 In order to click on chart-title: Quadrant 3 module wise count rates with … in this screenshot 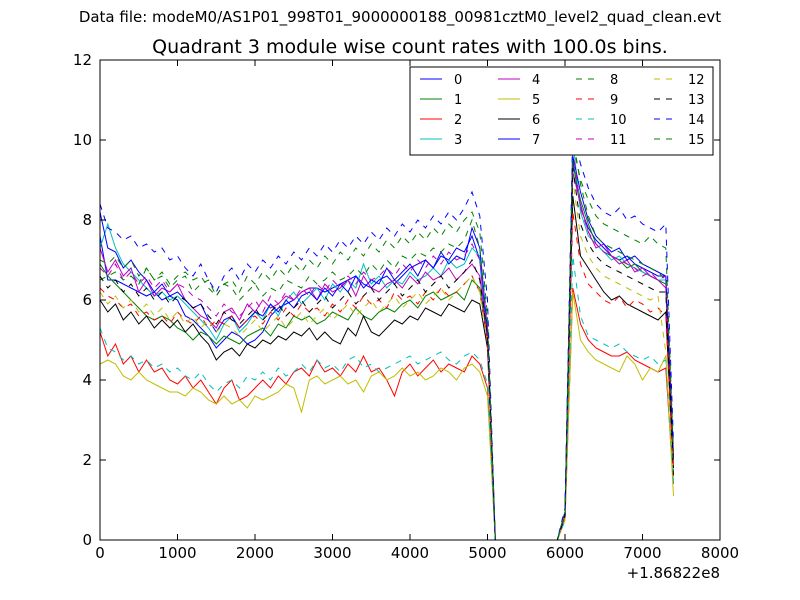, I will do `click(410, 47)`.